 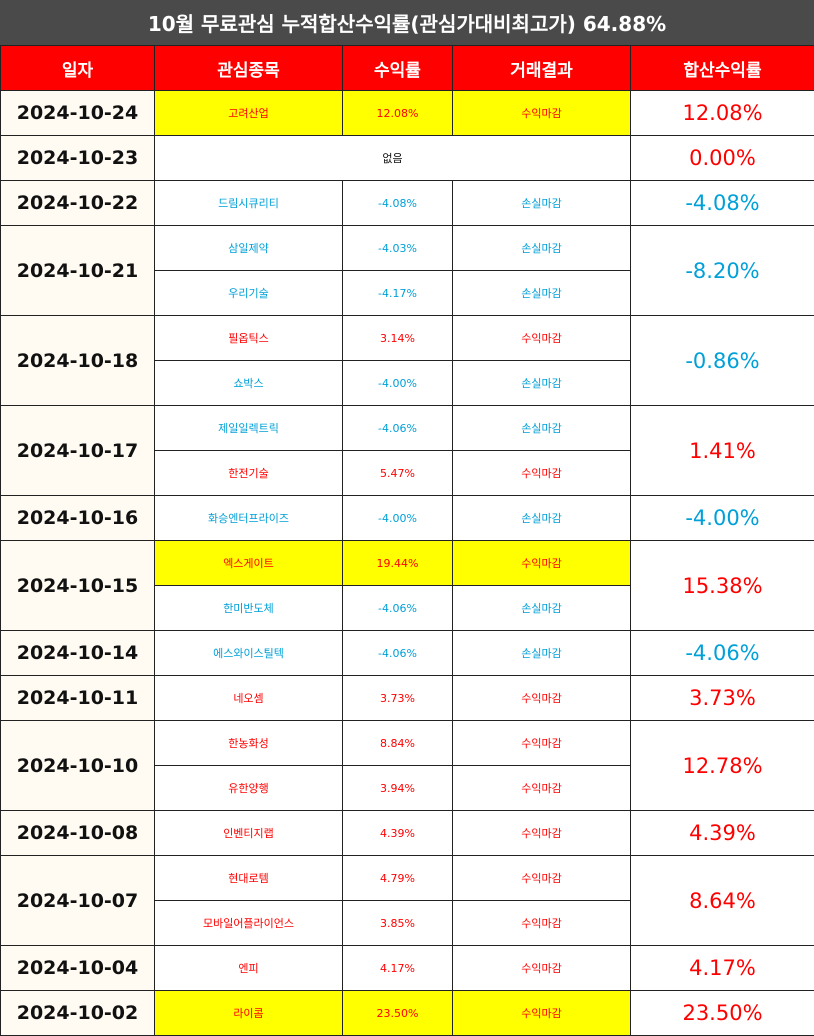 What do you see at coordinates (407, 22) in the screenshot?
I see `page-title: 10월 무료관심 누적합산수익률(관심가대비최고가) 64.88%` at bounding box center [407, 22].